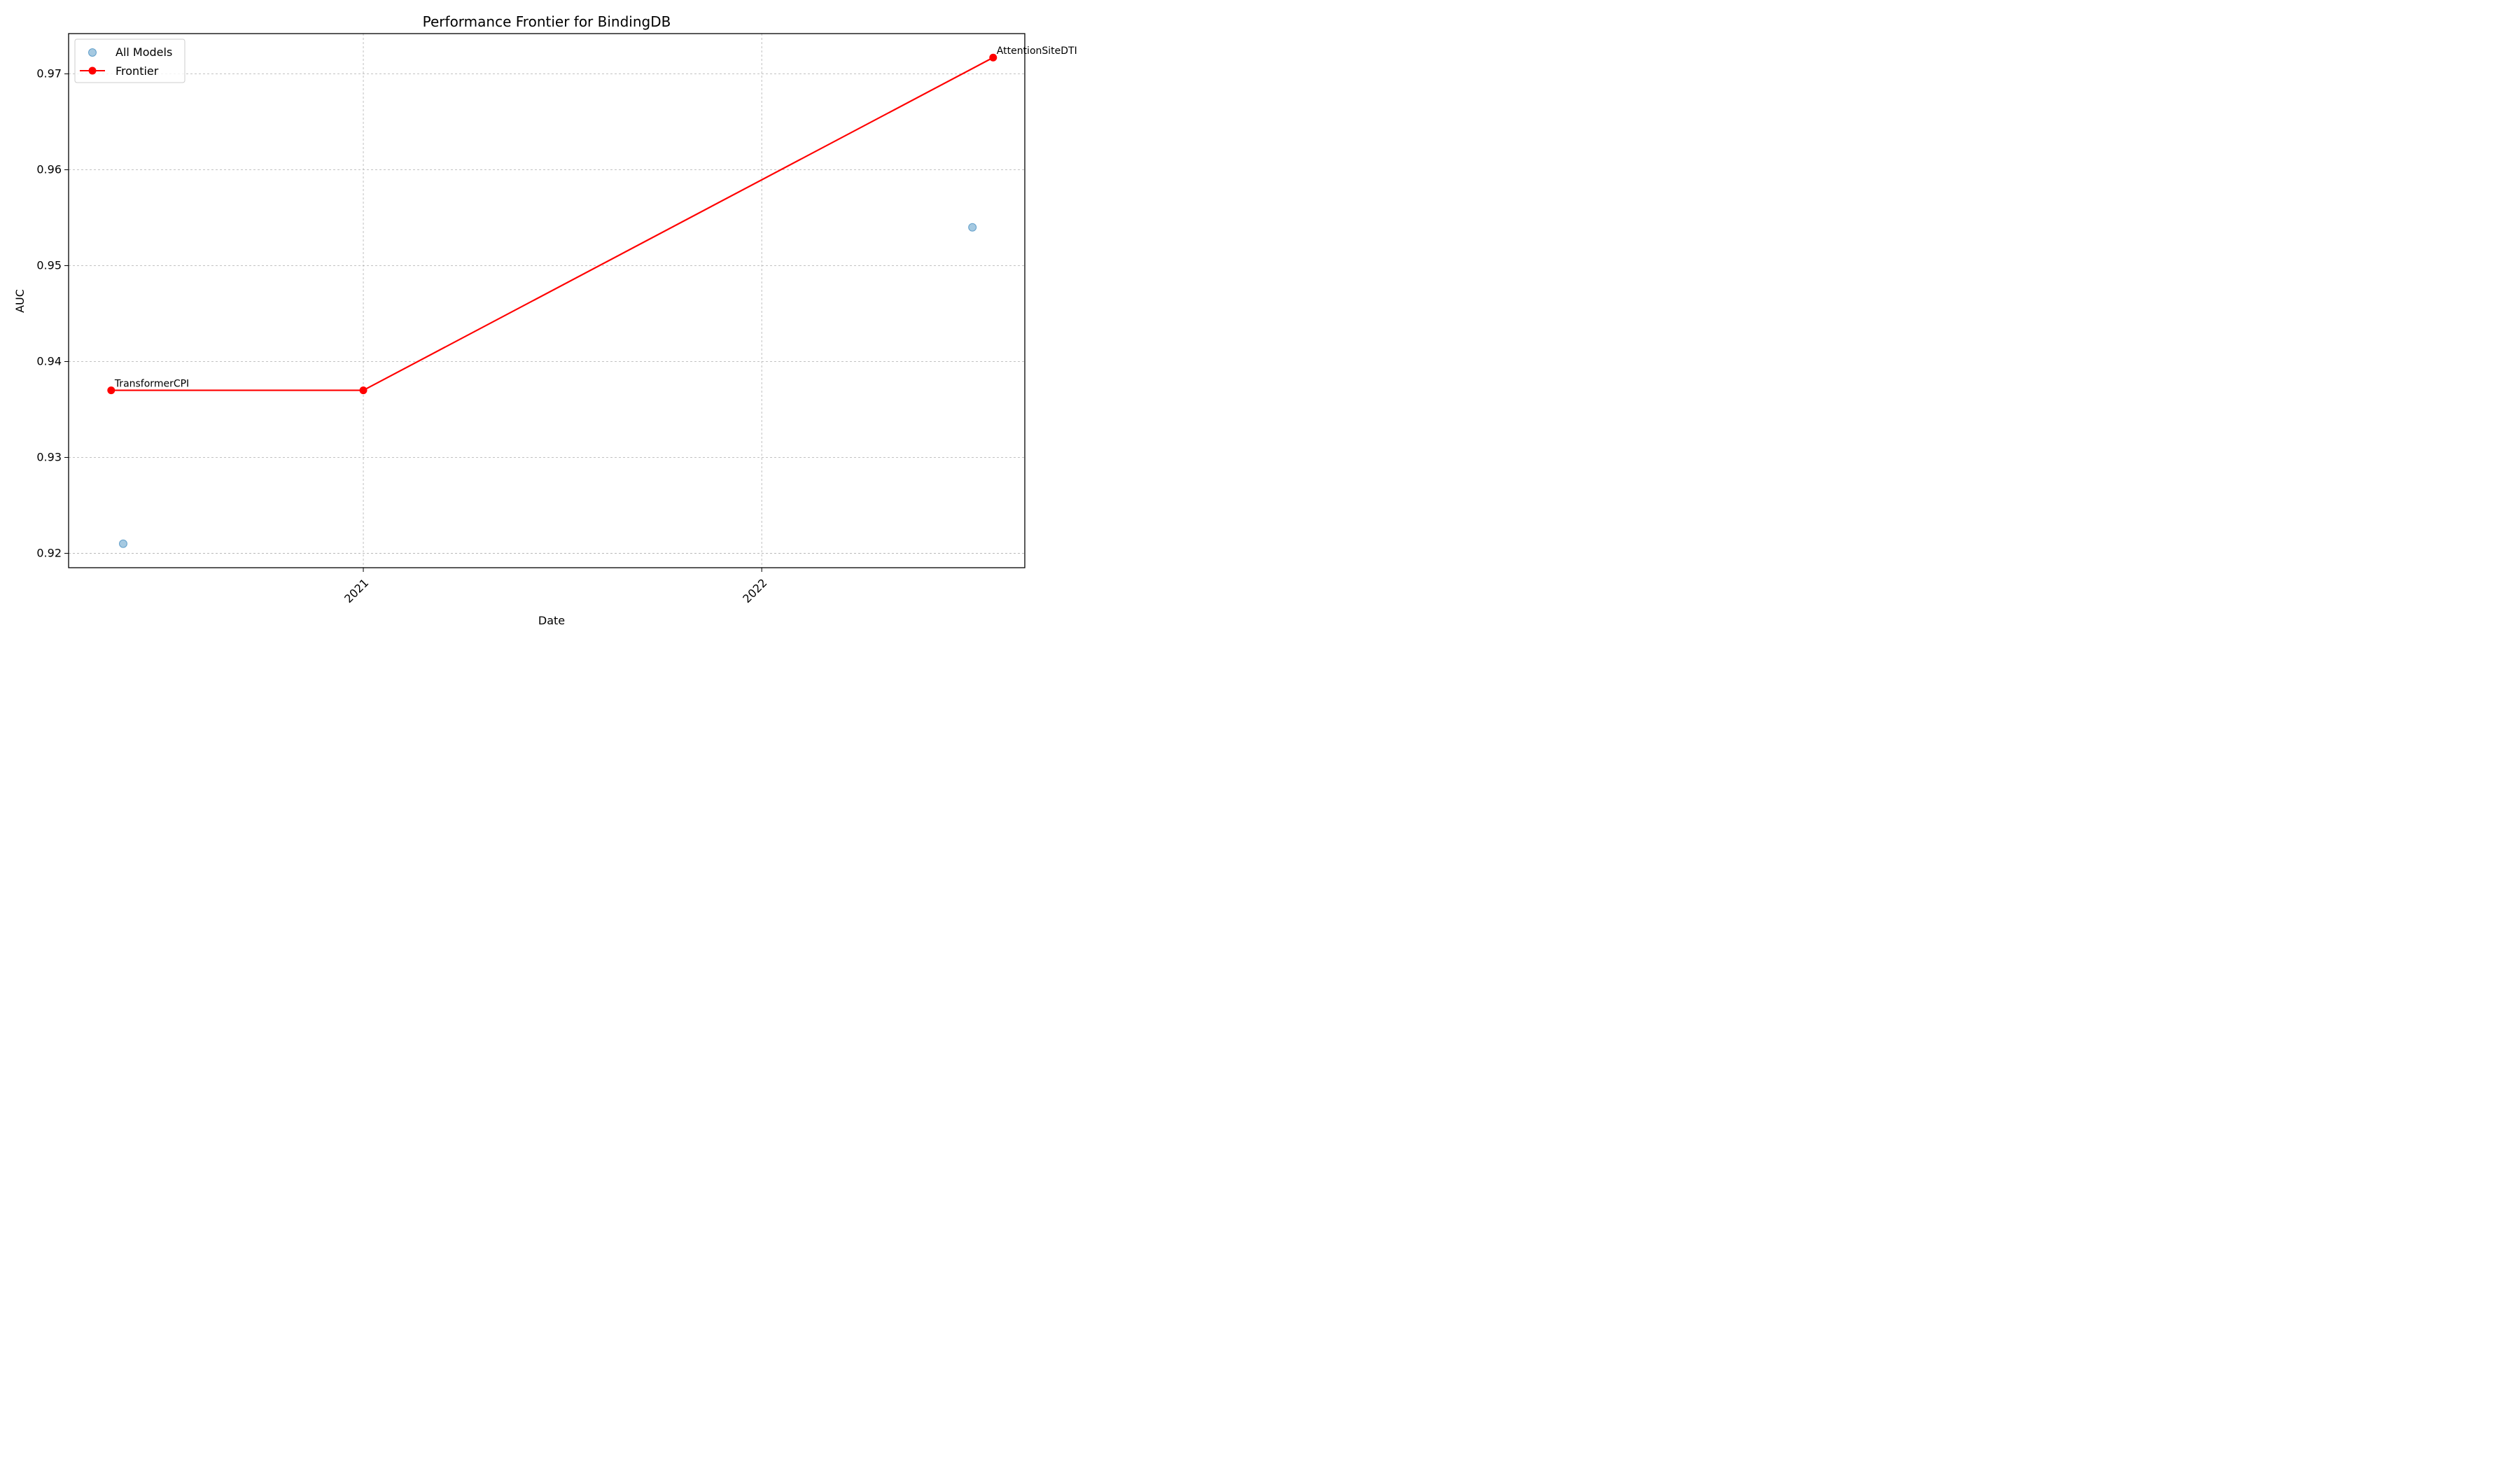 Image resolution: width=2520 pixels, height=1470 pixels. What do you see at coordinates (49, 73) in the screenshot?
I see `y-tick-label: 0.97` at bounding box center [49, 73].